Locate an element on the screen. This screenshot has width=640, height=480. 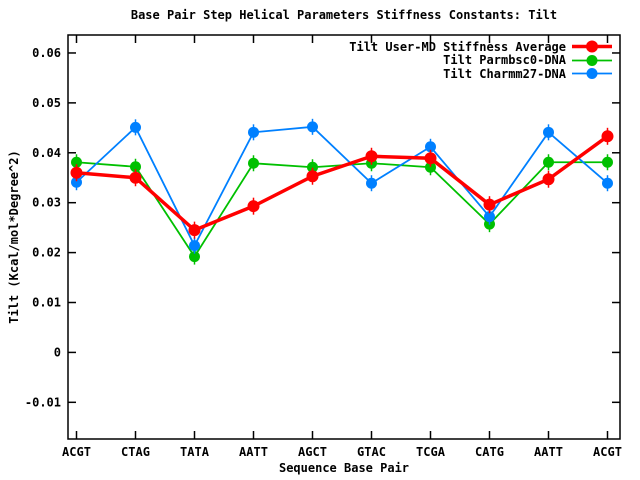
y-tick-label: 0.03 is located at coordinates (46, 203).